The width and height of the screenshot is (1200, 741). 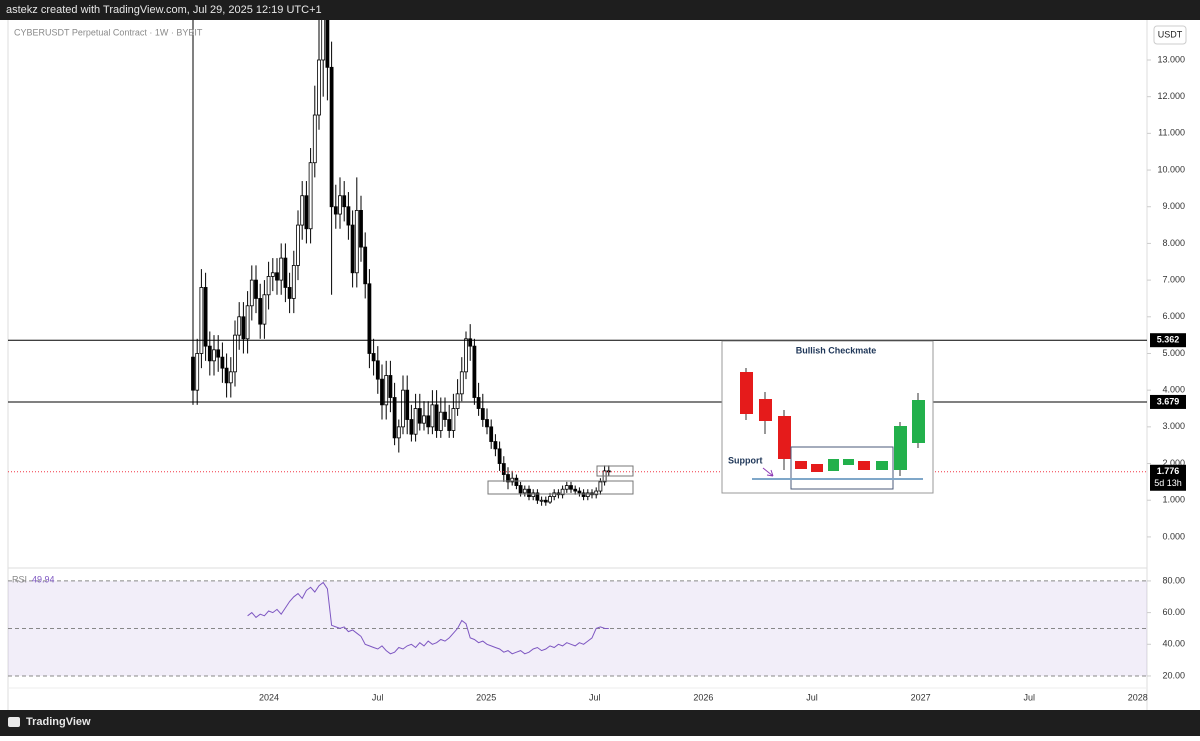 What do you see at coordinates (1173, 612) in the screenshot?
I see `rsi-tick-label: 60.00` at bounding box center [1173, 612].